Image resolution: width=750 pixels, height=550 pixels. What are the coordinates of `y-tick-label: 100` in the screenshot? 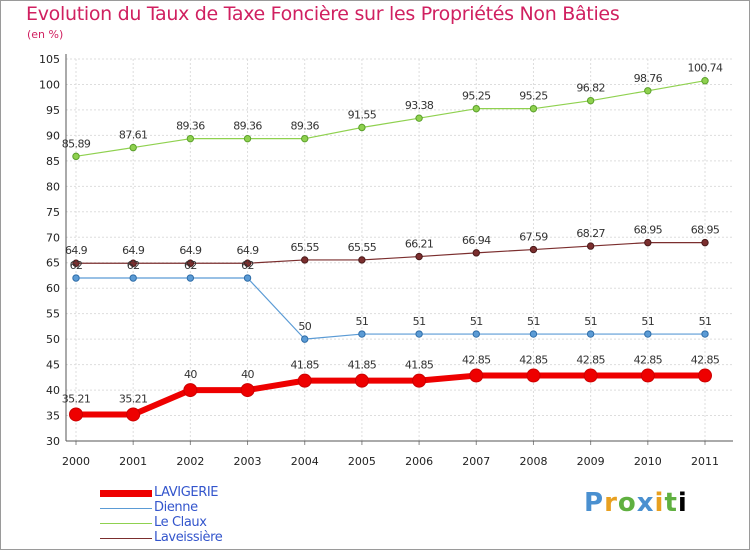 It's located at (49, 84).